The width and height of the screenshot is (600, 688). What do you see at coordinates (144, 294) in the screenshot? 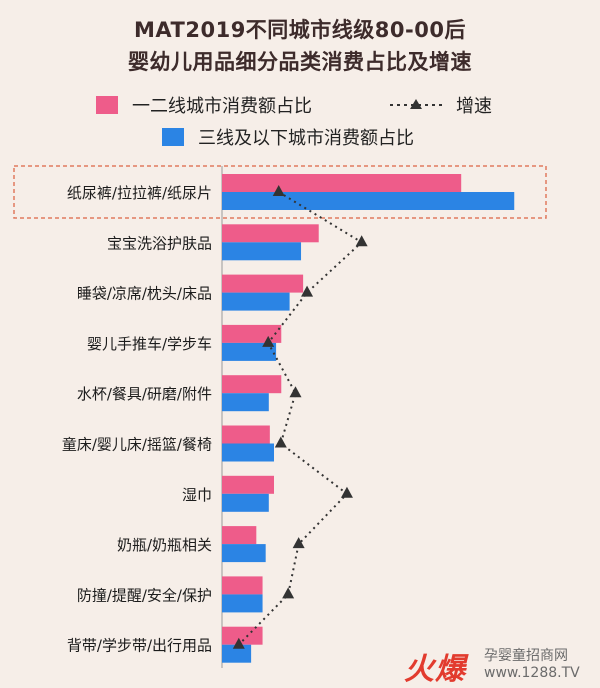
I see `category-label: 睡袋/凉席/枕头/床品` at bounding box center [144, 294].